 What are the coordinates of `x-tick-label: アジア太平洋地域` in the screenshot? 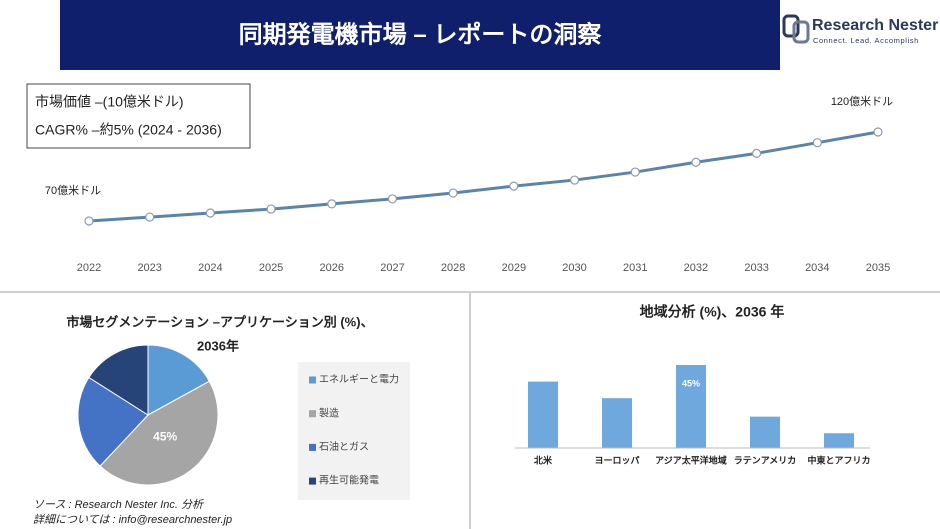 It's located at (691, 459).